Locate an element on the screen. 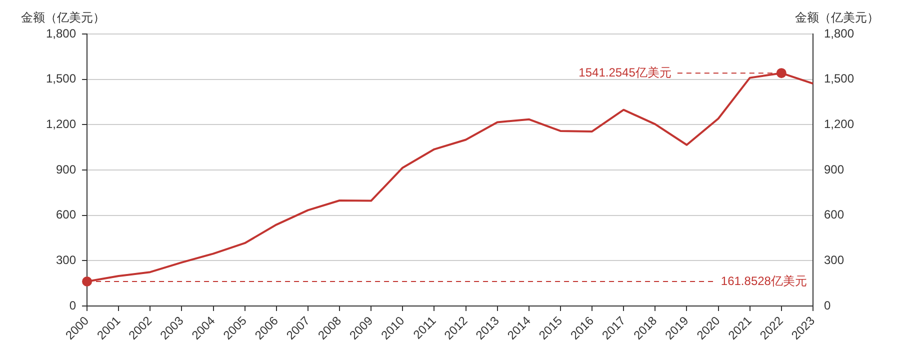 The height and width of the screenshot is (350, 900). y2-tick-label: 900 is located at coordinates (834, 169).